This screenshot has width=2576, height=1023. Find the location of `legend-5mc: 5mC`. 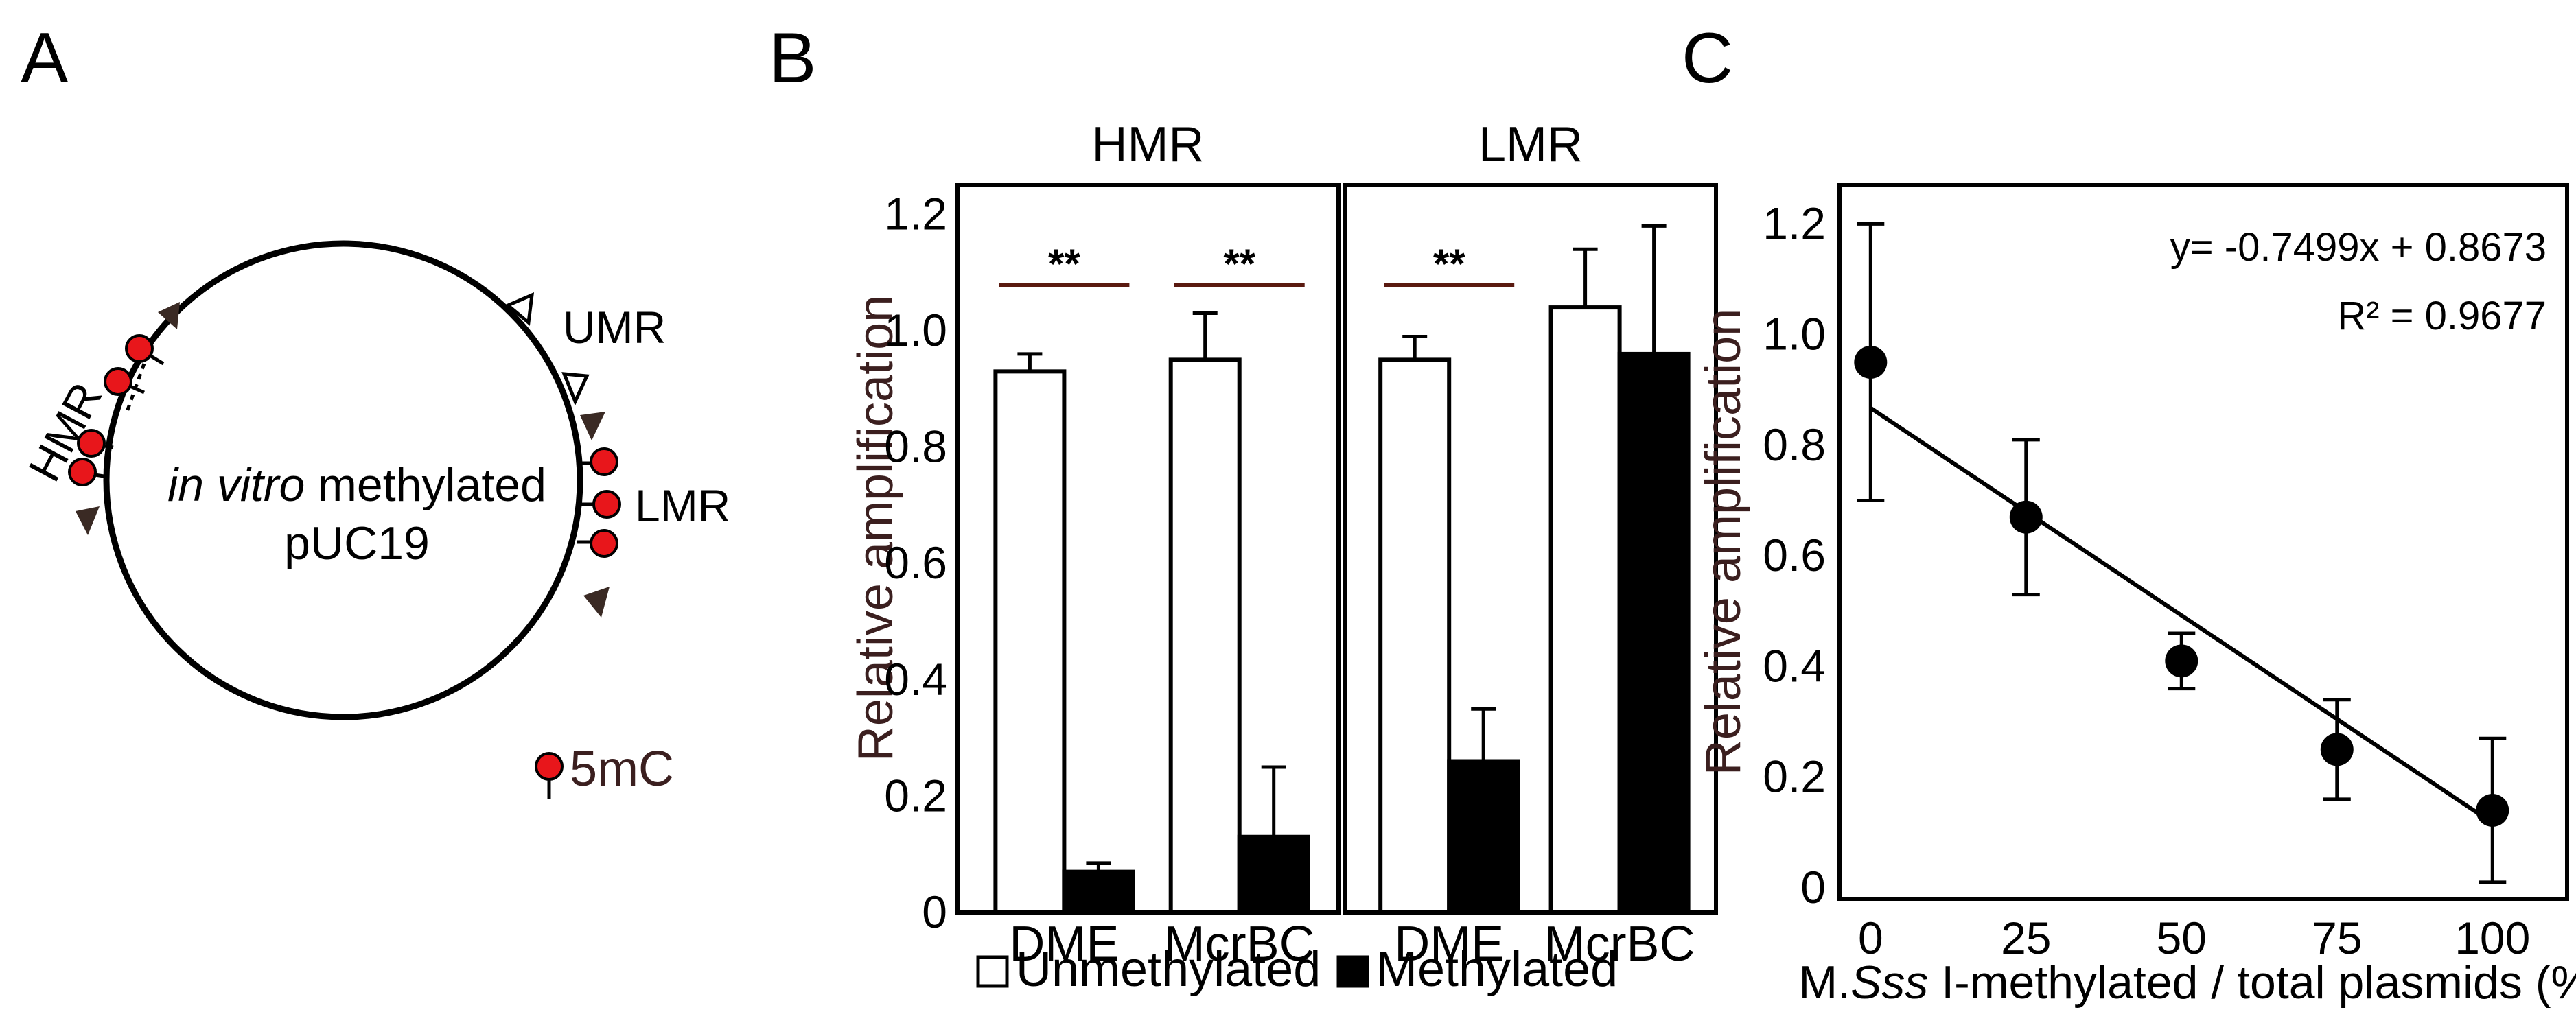

legend-5mc: 5mC is located at coordinates (604, 771).